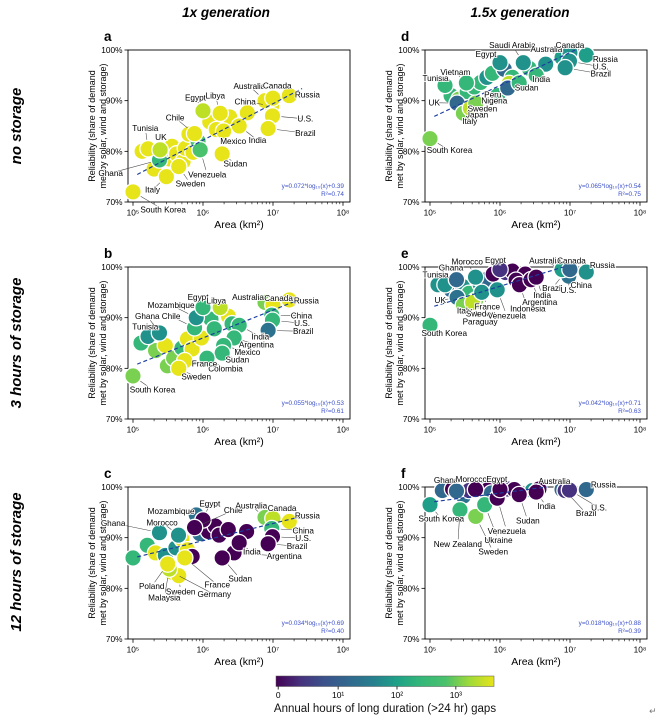 Image resolution: width=663 pixels, height=723 pixels. Describe the element at coordinates (338, 695) in the screenshot. I see `colorbar-tick-label: 10¹` at that location.